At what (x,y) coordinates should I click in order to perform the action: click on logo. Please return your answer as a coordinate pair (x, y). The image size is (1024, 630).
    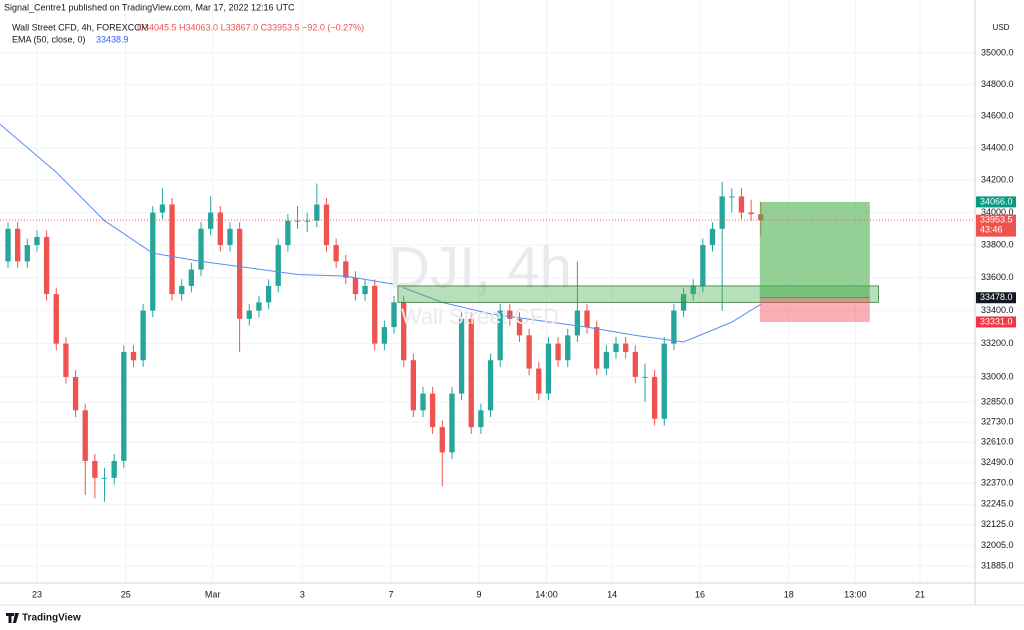
    Looking at the image, I should click on (12, 618).